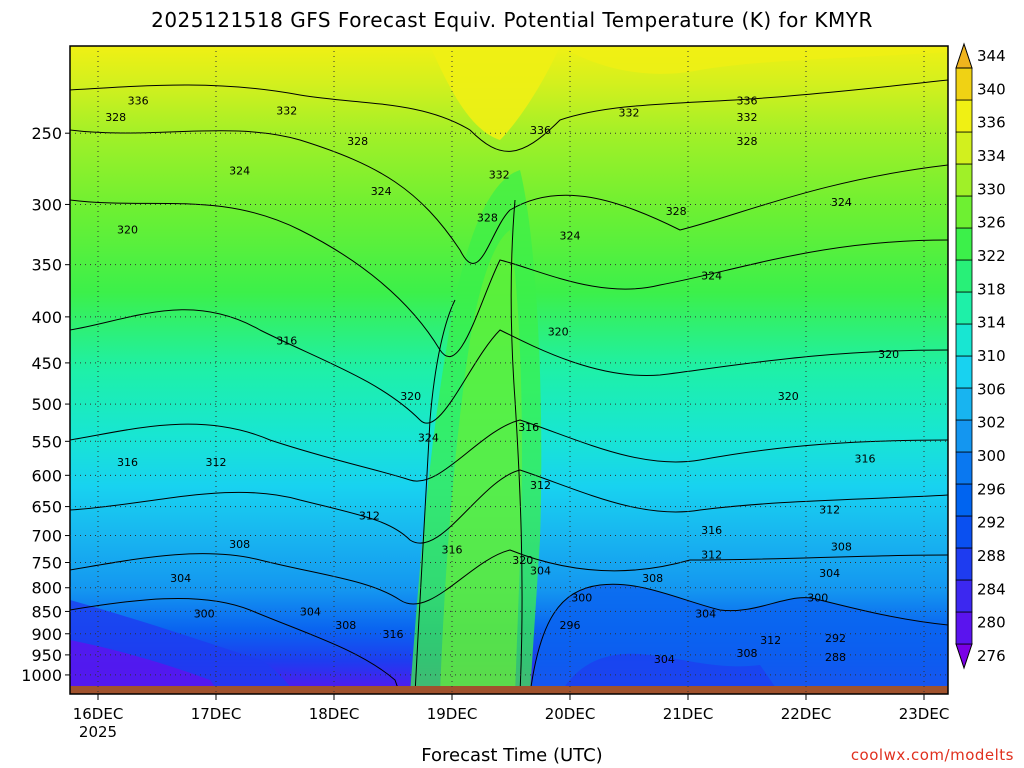 The height and width of the screenshot is (768, 1024). Describe the element at coordinates (46, 265) in the screenshot. I see `y-tick-label: 350` at that location.